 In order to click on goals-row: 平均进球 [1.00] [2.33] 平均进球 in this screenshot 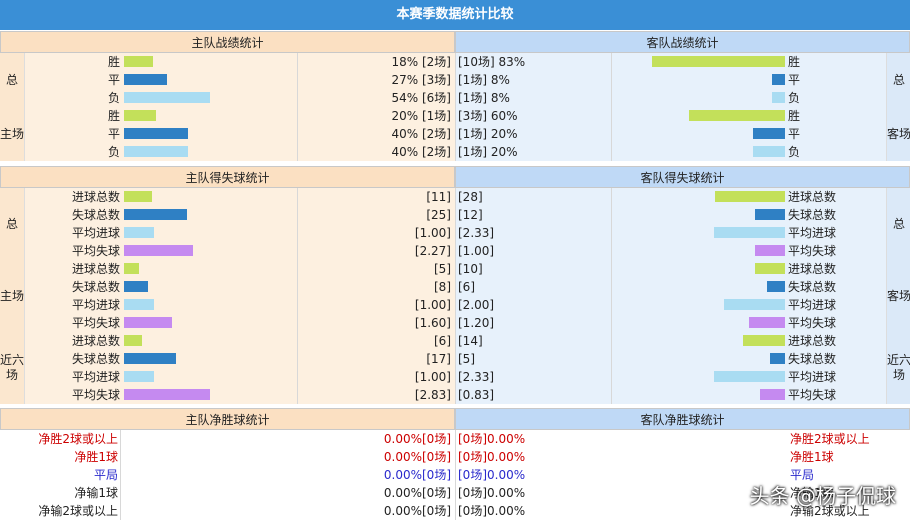, I will do `click(455, 233)`.